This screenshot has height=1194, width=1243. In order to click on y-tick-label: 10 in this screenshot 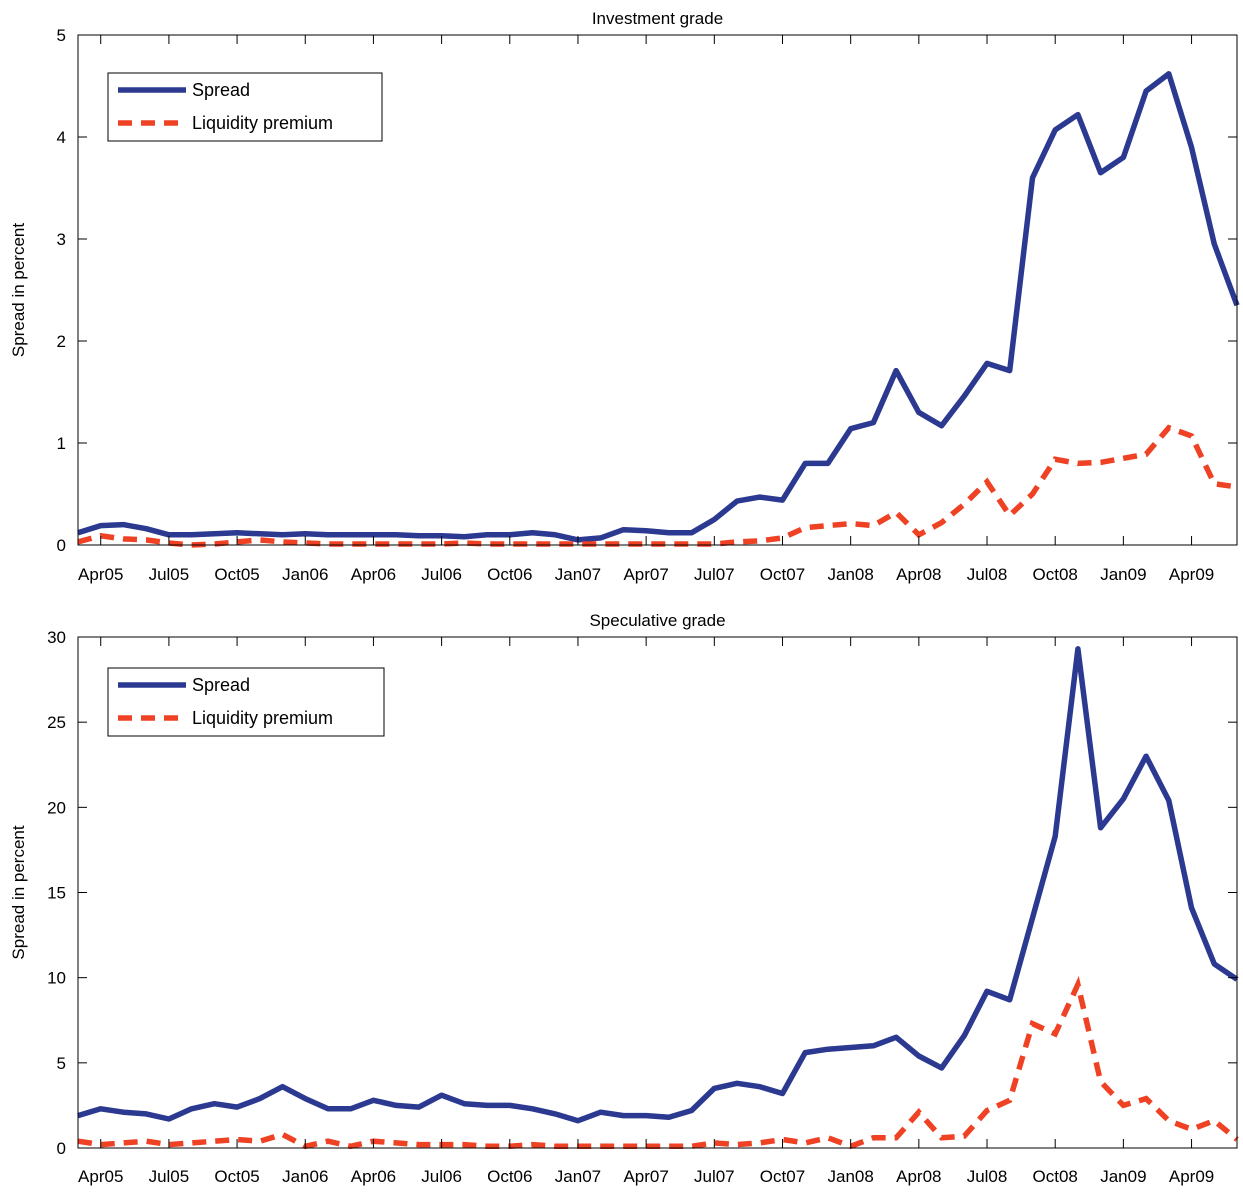, I will do `click(56, 978)`.